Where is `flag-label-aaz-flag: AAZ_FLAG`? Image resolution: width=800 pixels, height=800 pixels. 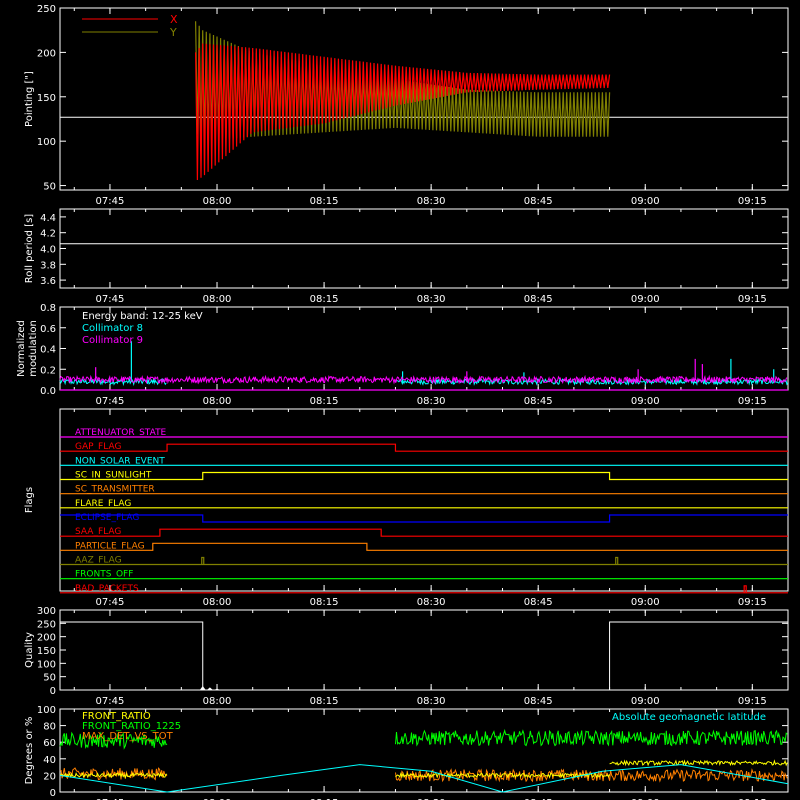 flag-label-aaz-flag: AAZ_FLAG is located at coordinates (98, 561).